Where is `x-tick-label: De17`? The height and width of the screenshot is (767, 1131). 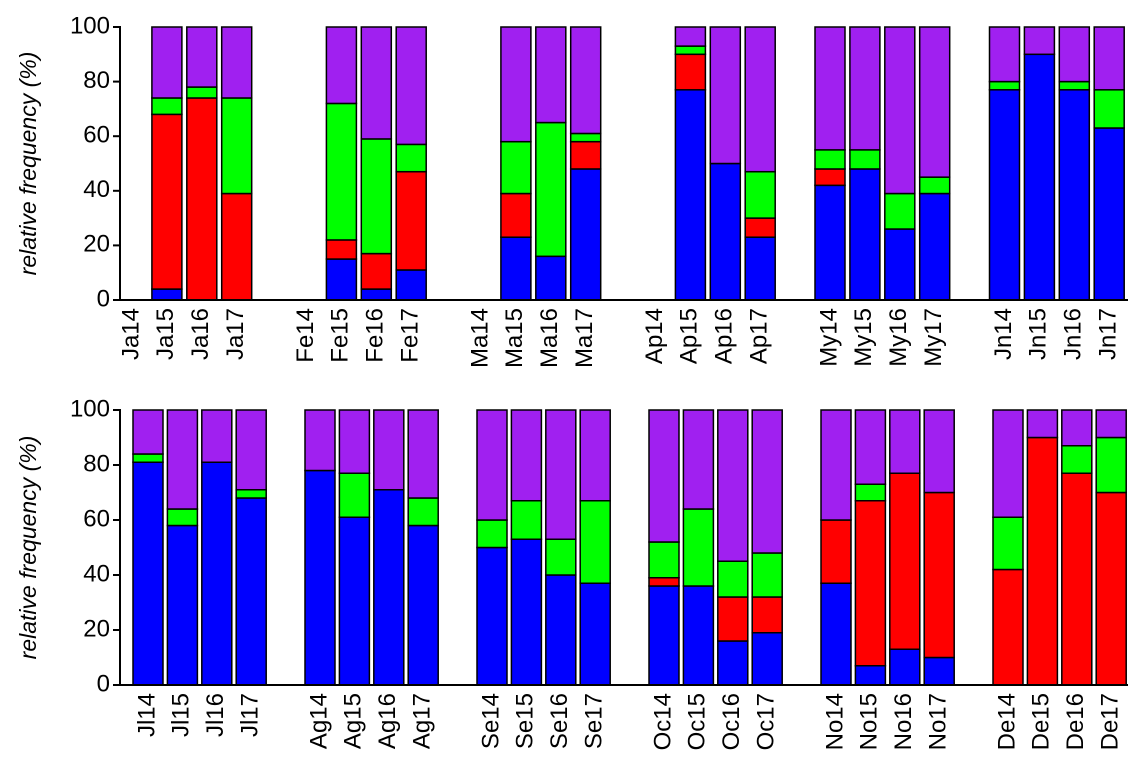
x-tick-label: De17 is located at coordinates (1110, 721).